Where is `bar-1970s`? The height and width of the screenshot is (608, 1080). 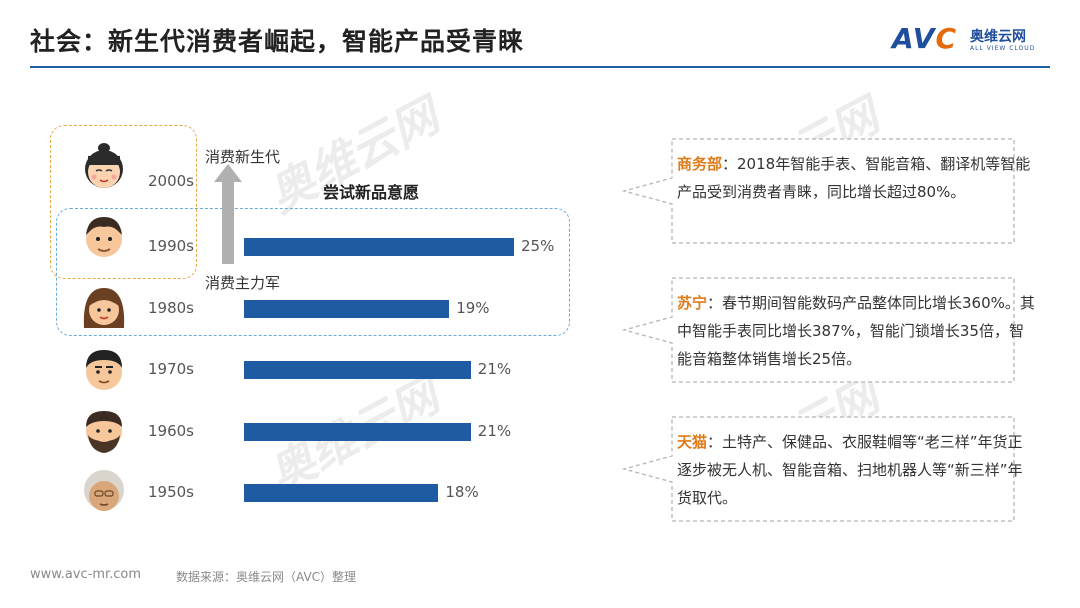
bar-1970s is located at coordinates (357, 370).